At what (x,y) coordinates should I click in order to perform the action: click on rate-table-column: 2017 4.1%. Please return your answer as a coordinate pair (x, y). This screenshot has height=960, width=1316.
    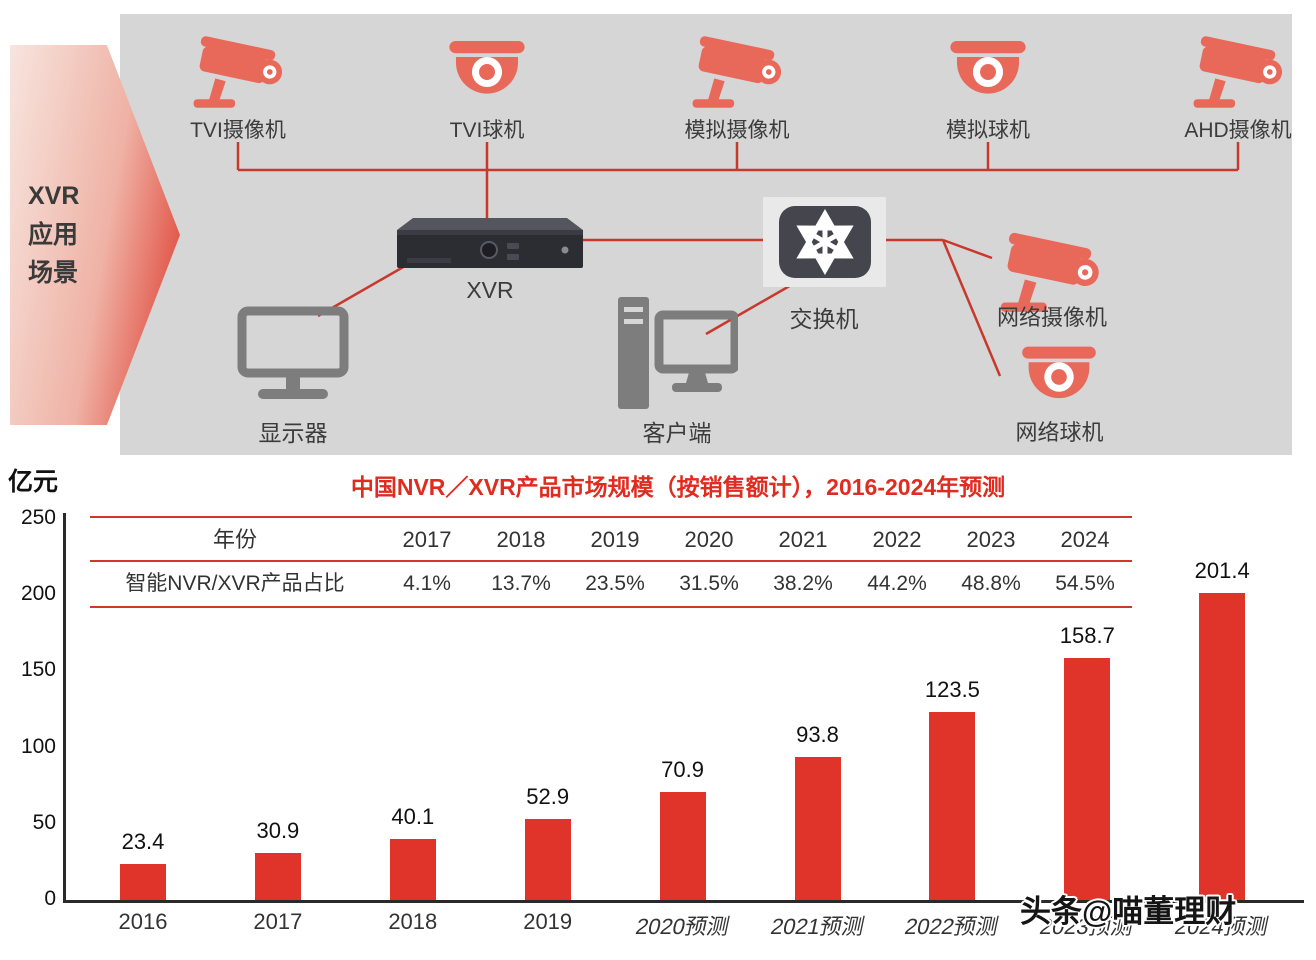
    Looking at the image, I should click on (427, 562).